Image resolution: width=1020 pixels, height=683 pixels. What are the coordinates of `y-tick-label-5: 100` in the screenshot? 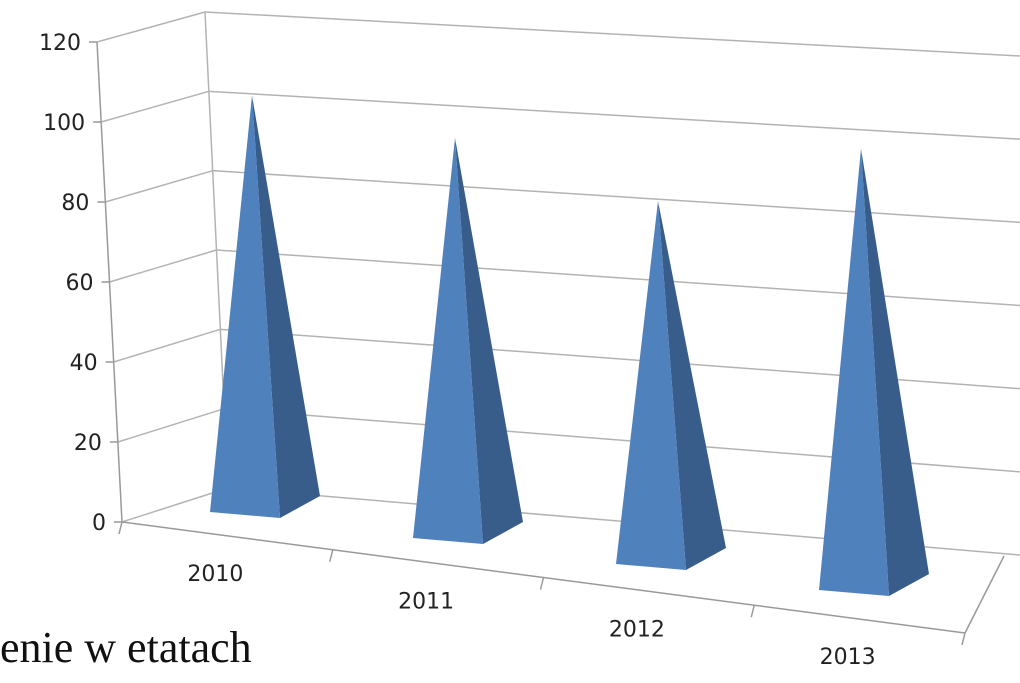 It's located at (64, 123).